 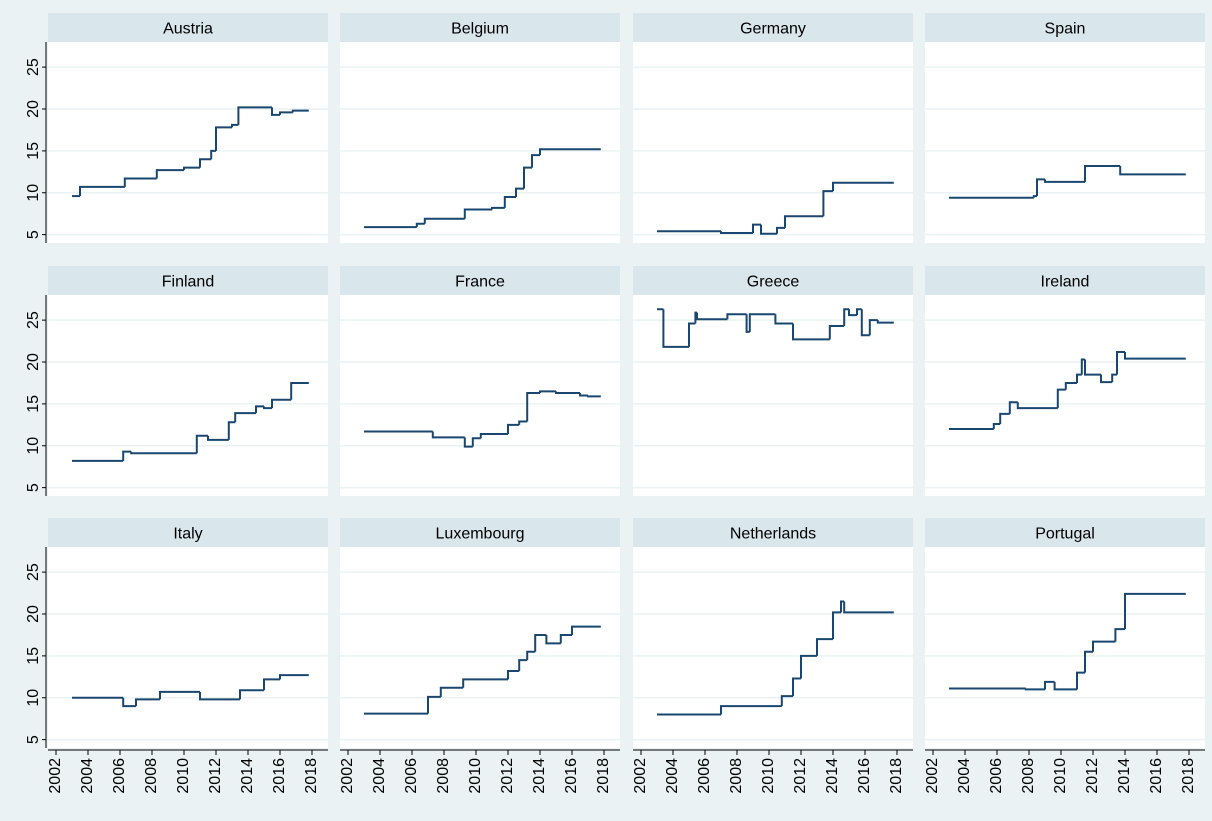 What do you see at coordinates (864, 776) in the screenshot?
I see `x-tick-label: 2016` at bounding box center [864, 776].